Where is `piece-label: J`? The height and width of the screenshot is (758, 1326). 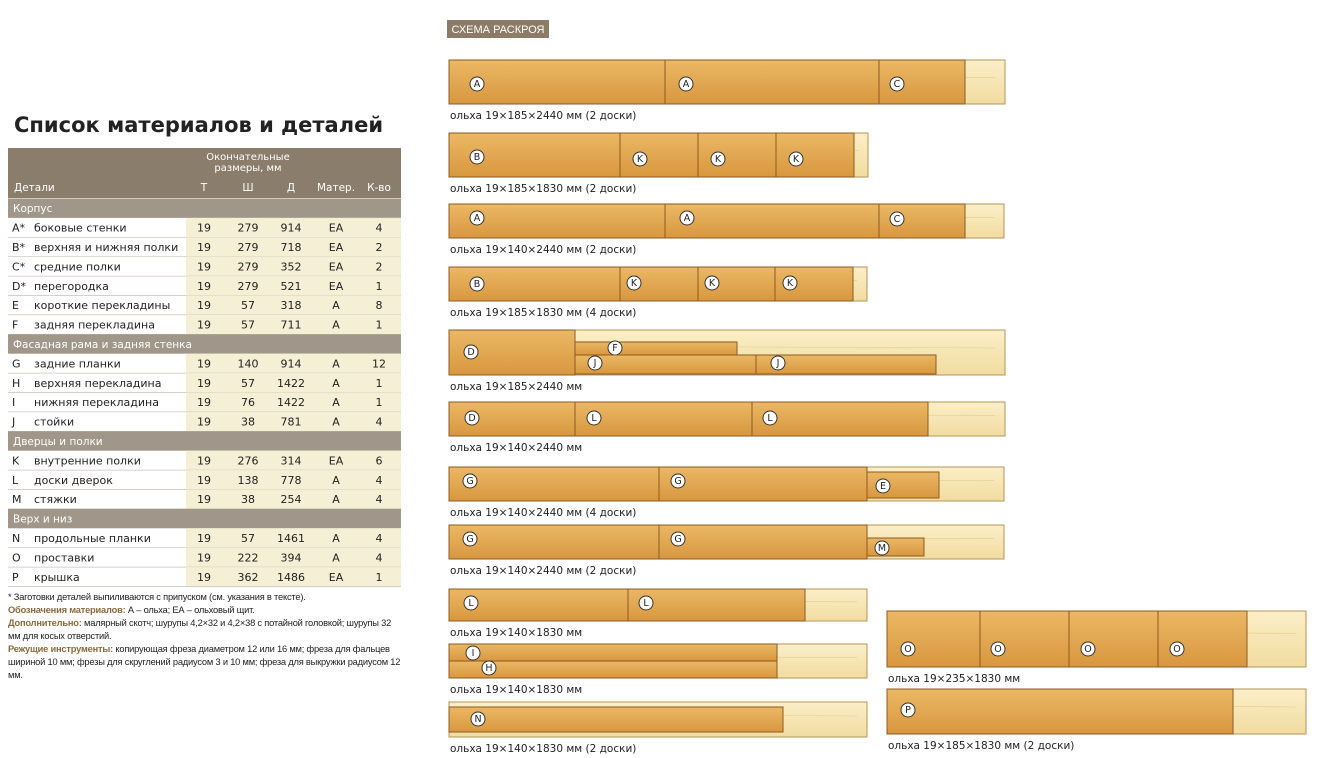 piece-label: J is located at coordinates (778, 363).